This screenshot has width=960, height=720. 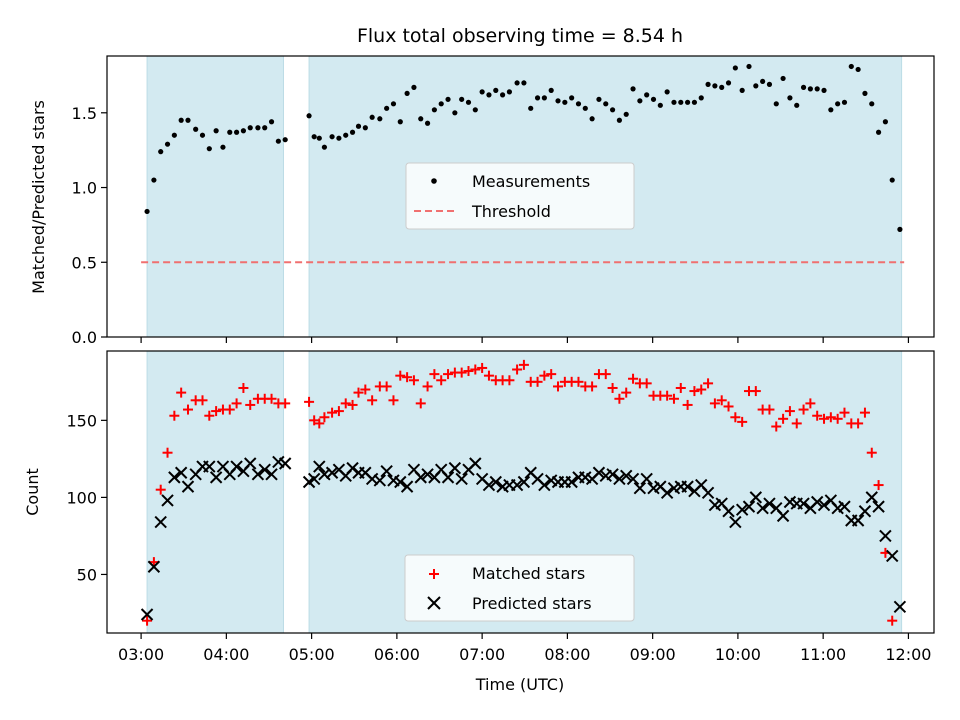 I want to click on legend-measurements-label: Measurements, so click(x=531, y=181).